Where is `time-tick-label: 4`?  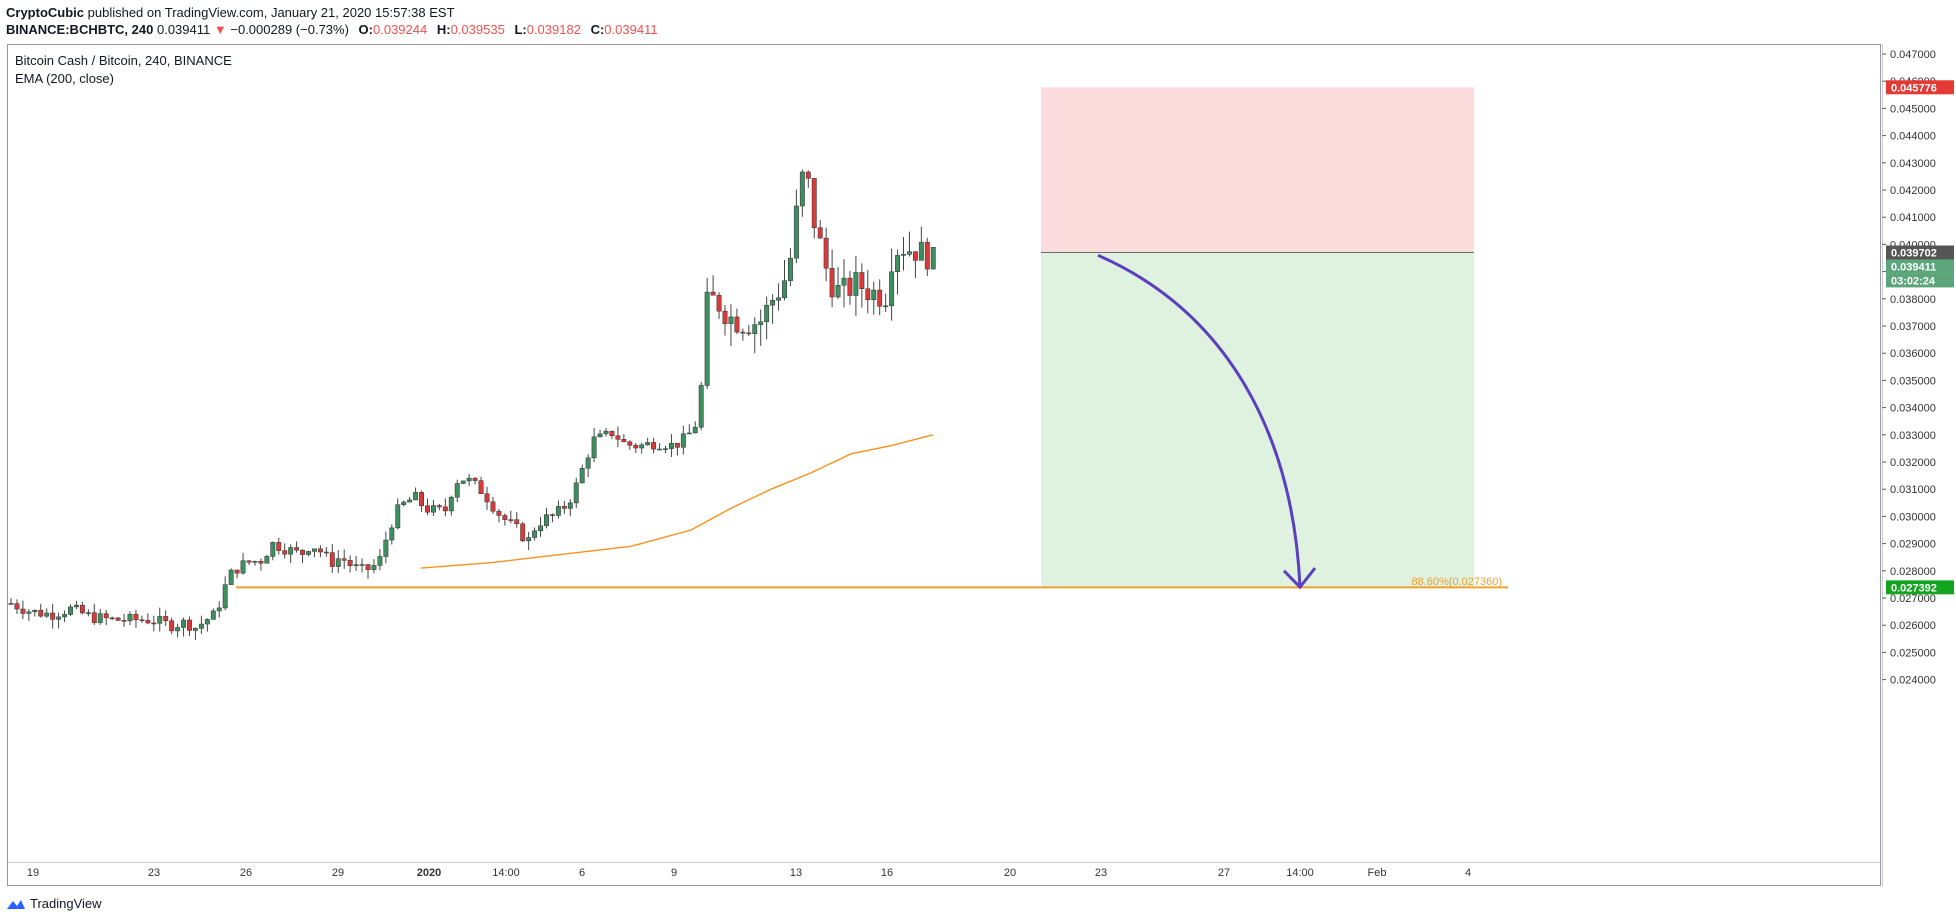 time-tick-label: 4 is located at coordinates (1468, 873).